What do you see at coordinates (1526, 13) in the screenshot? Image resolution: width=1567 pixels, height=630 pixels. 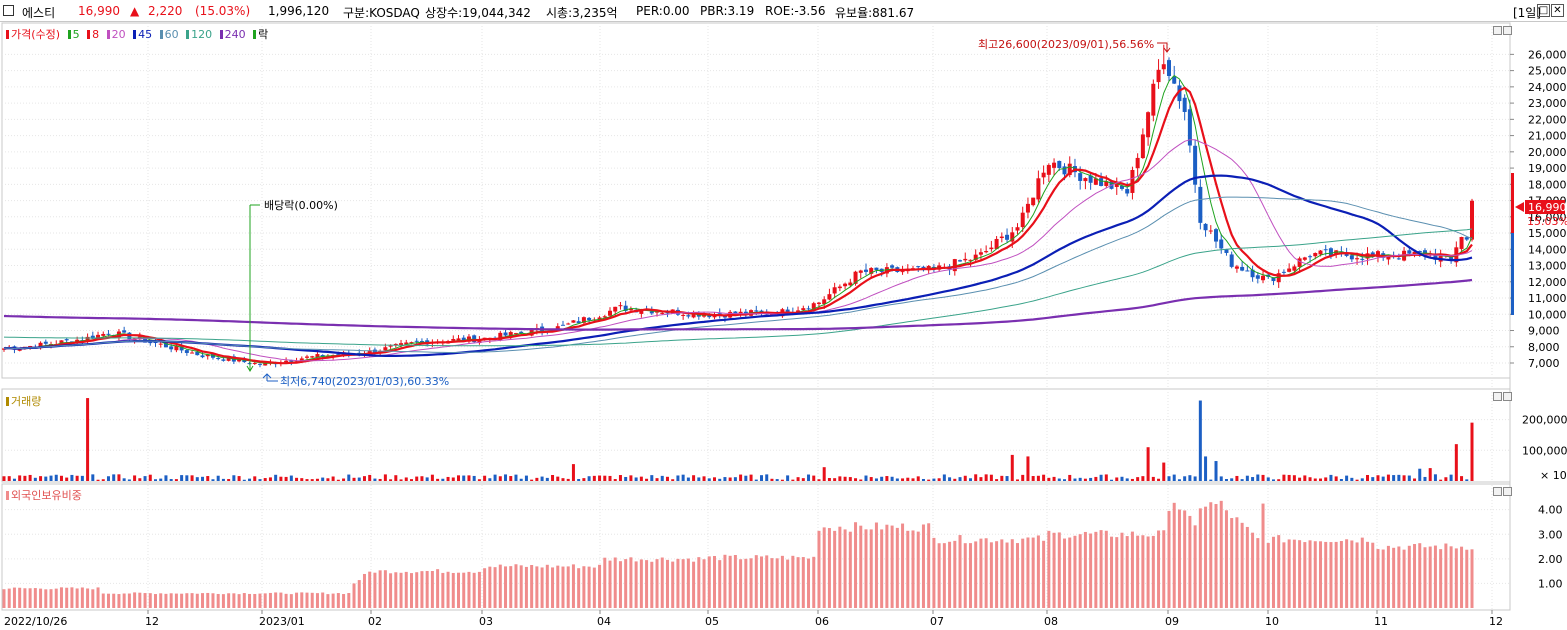 I see `period-selector: [1일]` at bounding box center [1526, 13].